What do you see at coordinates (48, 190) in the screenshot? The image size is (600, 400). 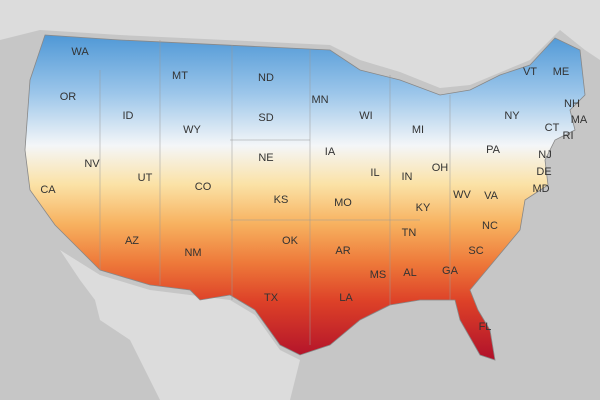 I see `state-label: CA` at bounding box center [48, 190].